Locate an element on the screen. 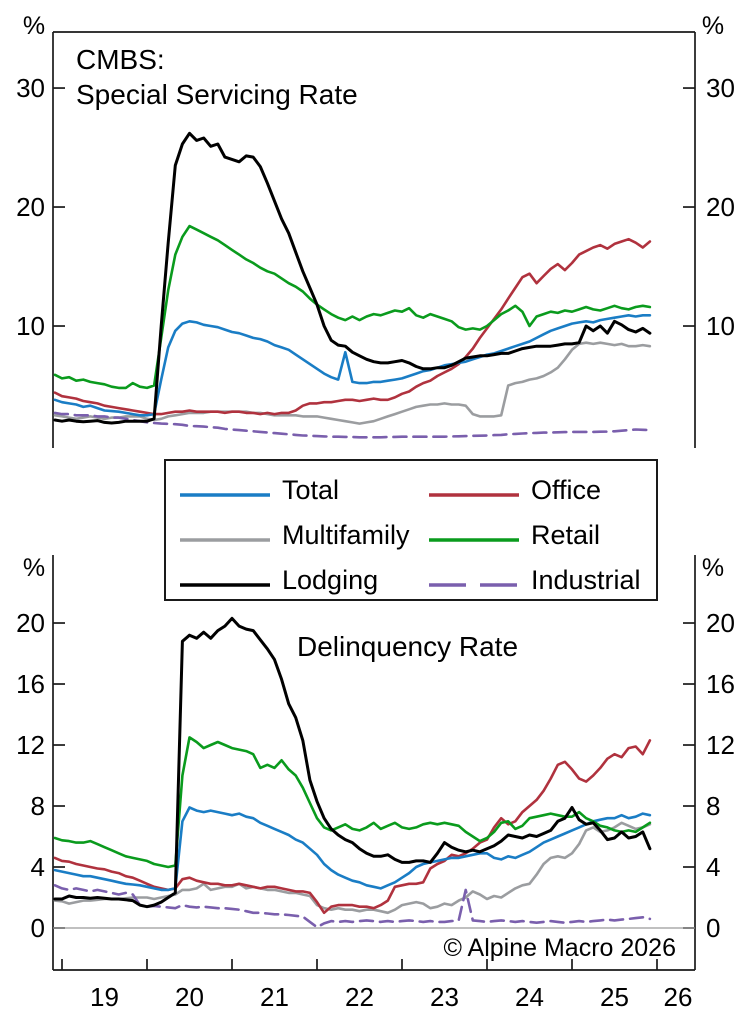  legend-label-lodging: Lodging is located at coordinates (330, 579).